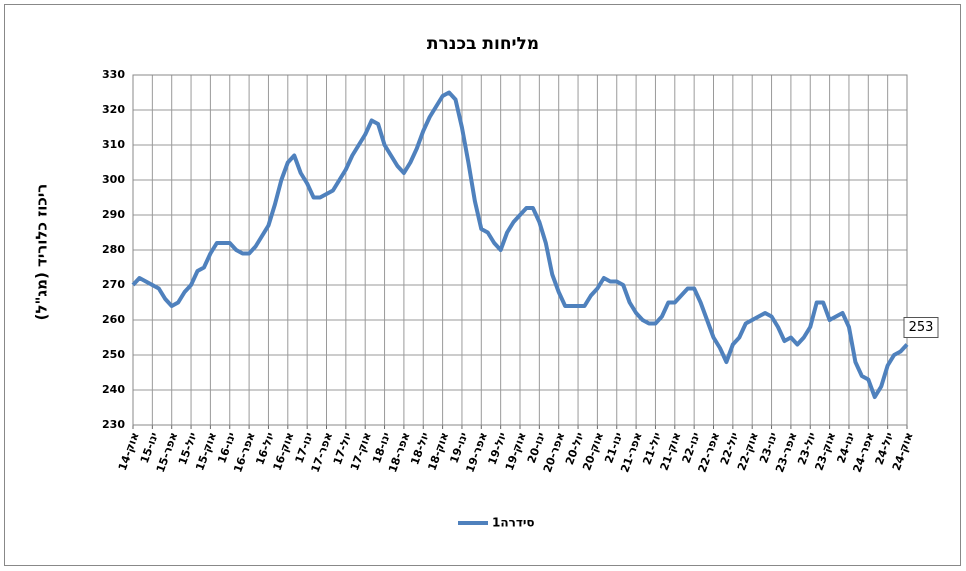  Describe the element at coordinates (113, 214) in the screenshot. I see `y-tick-label: 290` at that location.